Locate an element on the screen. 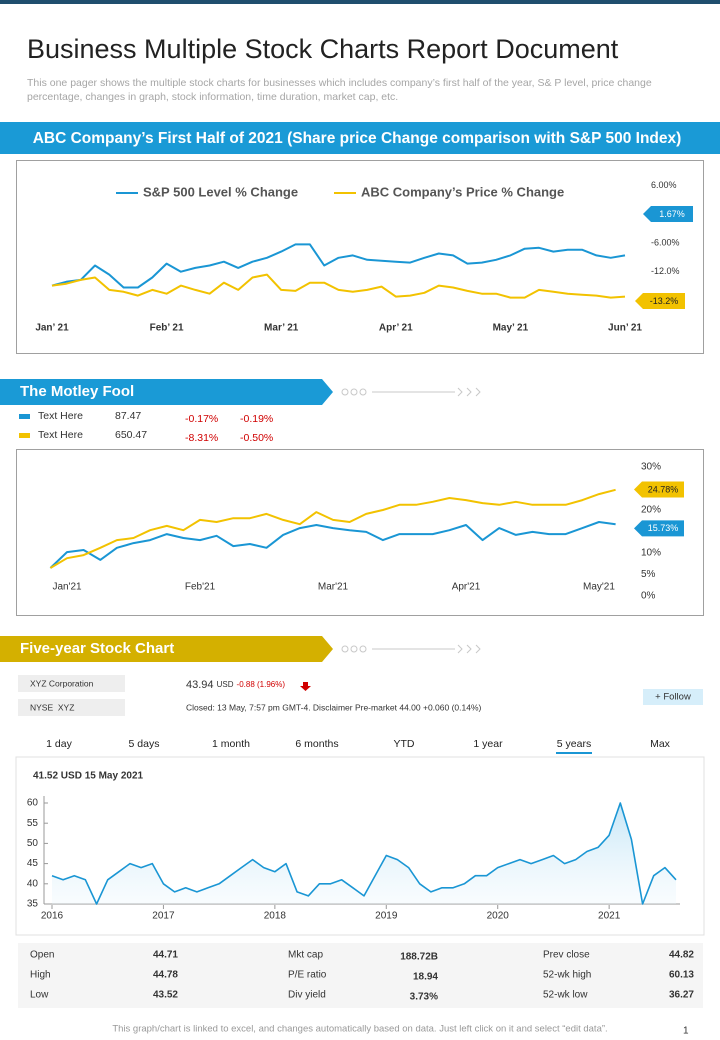 The height and width of the screenshot is (1040, 720). stat-value: 44.82 is located at coordinates (681, 955).